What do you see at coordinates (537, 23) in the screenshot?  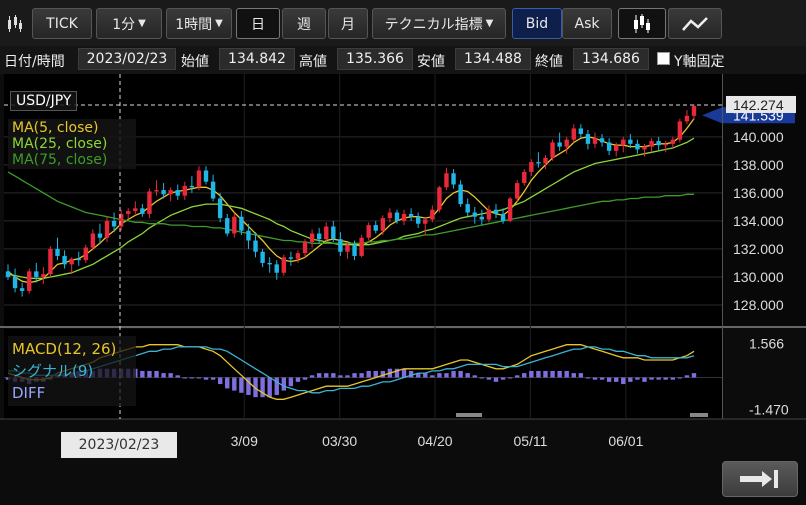 I see `bid-button: Bid` at bounding box center [537, 23].